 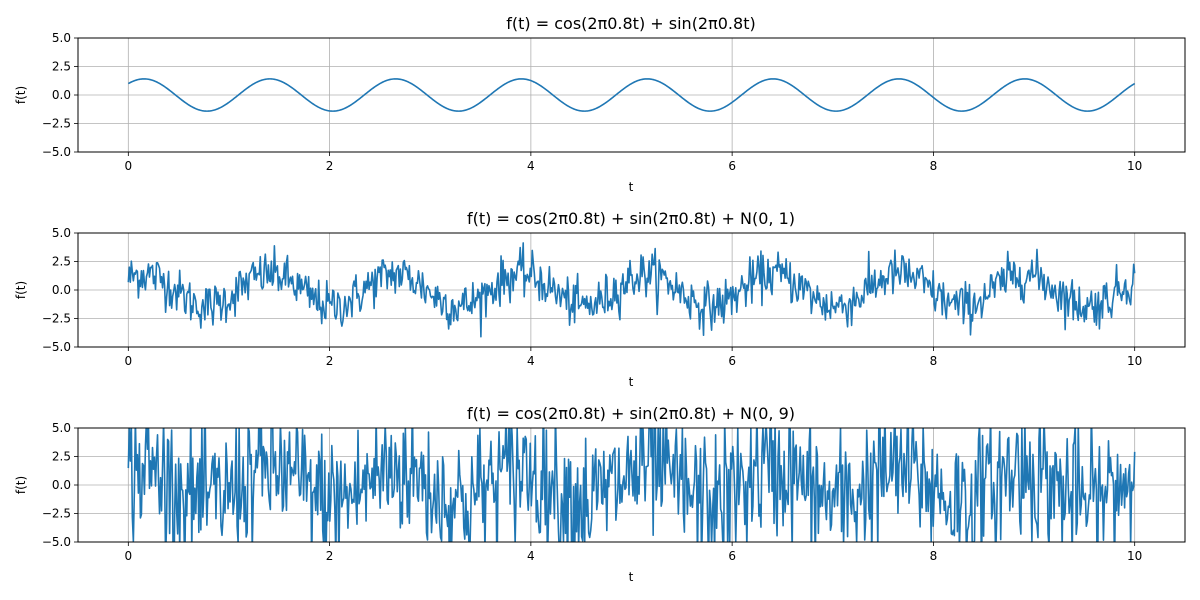 I want to click on subplot-2-ylabel: f(t), so click(x=21, y=290).